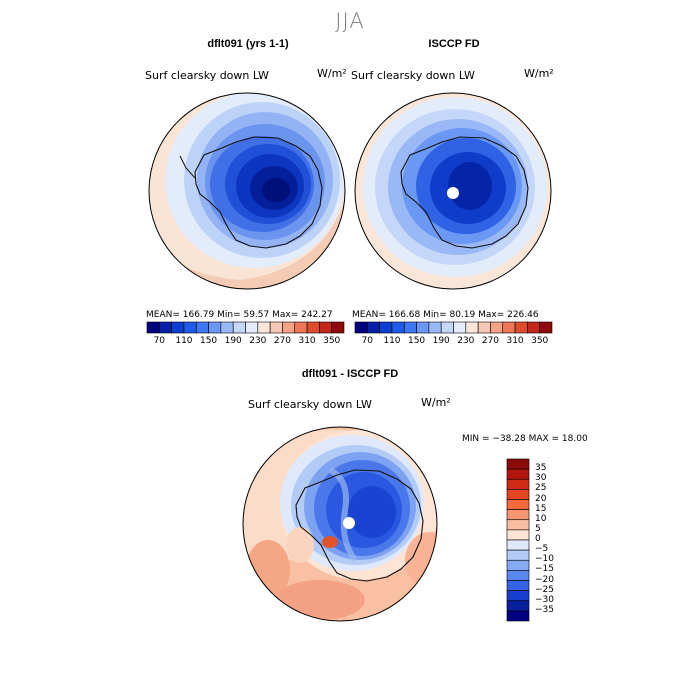 The height and width of the screenshot is (700, 700). What do you see at coordinates (544, 559) in the screenshot?
I see `colorbar-diff-tick-label: −10` at bounding box center [544, 559].